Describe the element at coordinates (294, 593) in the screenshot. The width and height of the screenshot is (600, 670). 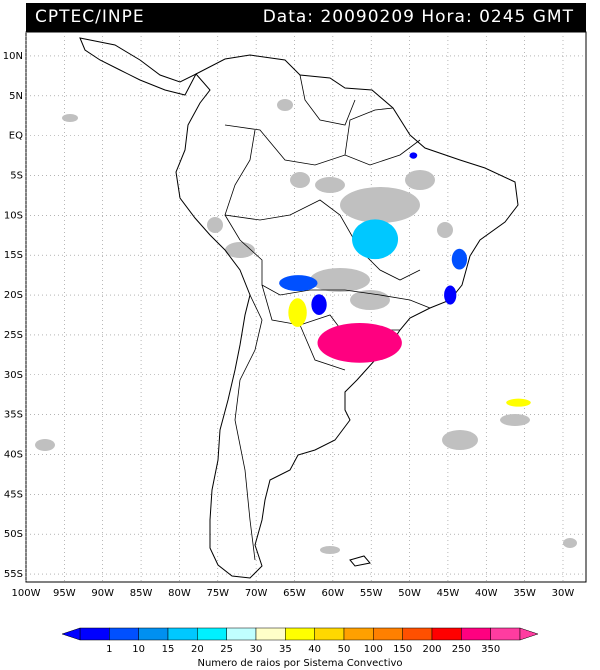
I see `lon-tick-label: 65W` at that location.